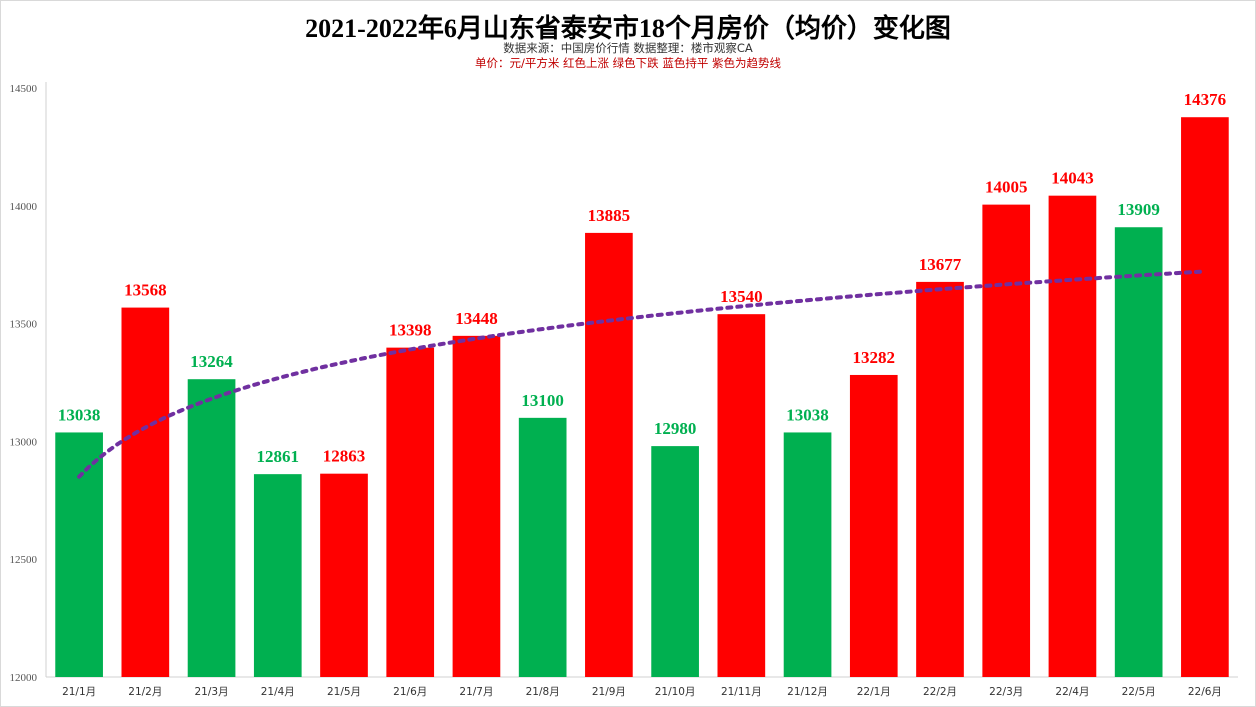  Describe the element at coordinates (145, 290) in the screenshot. I see `data-label: 13568` at that location.